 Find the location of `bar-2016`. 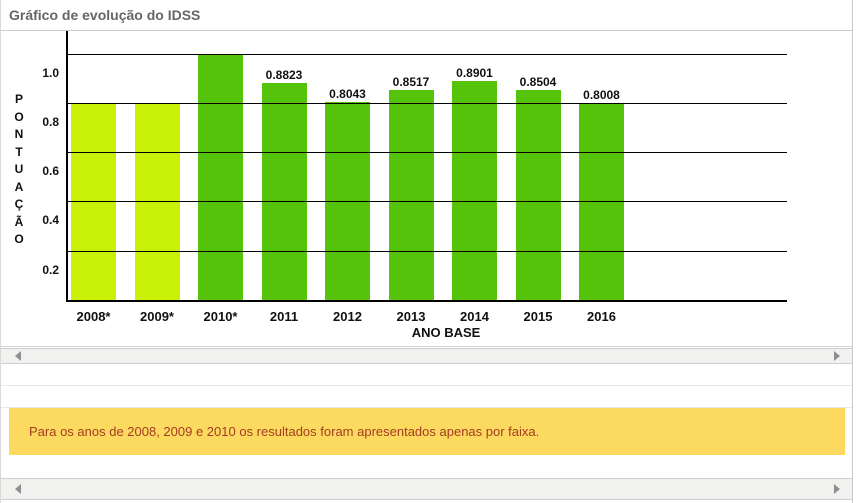

bar-2016 is located at coordinates (601, 201).